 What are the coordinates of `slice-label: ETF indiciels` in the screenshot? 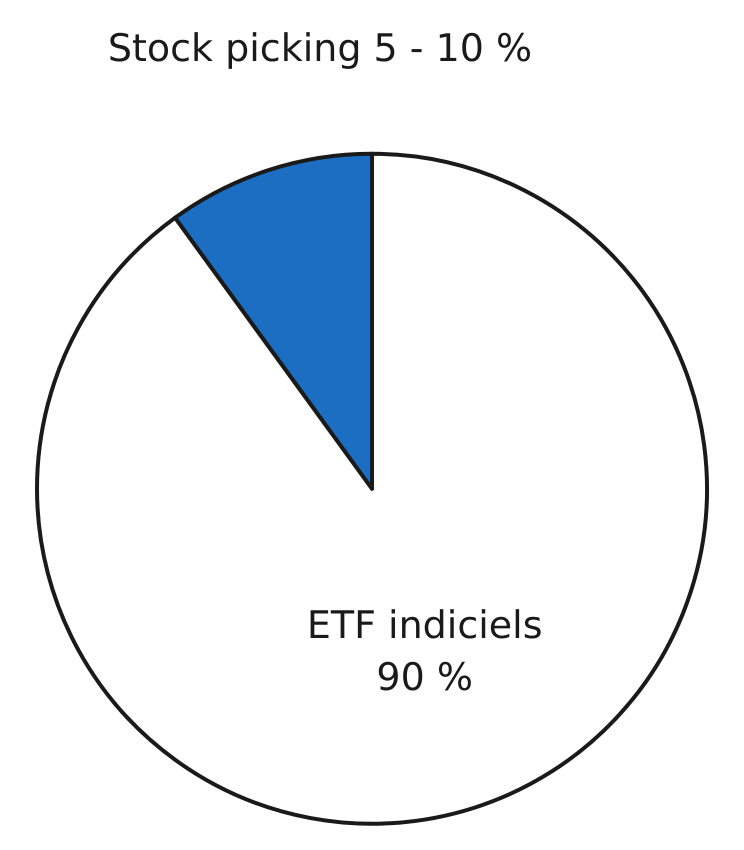 It's located at (424, 624).